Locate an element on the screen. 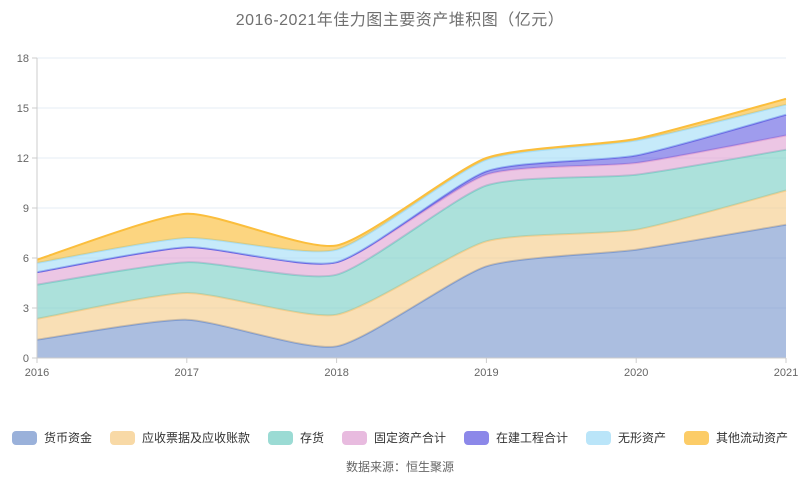  legend: 货币资金 应收票据及应收账款 存货 固定资产合计 在建工程合计 无形资产 其他流动资产 is located at coordinates (400, 437).